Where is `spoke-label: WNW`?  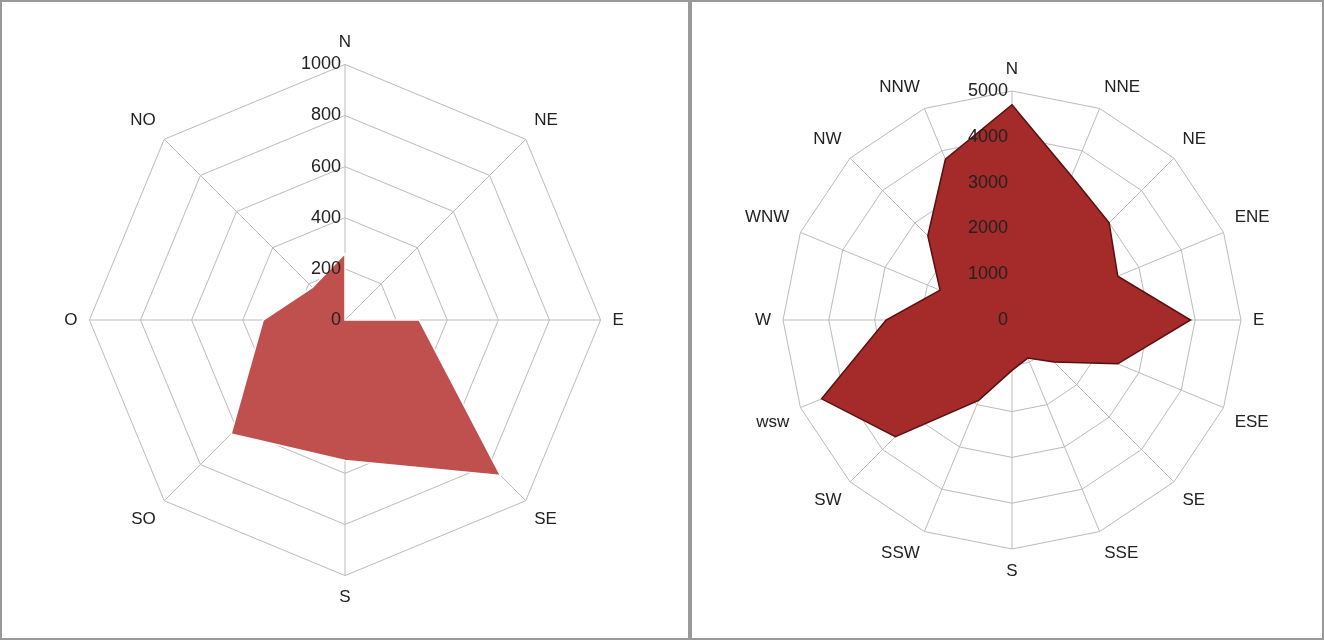 spoke-label: WNW is located at coordinates (767, 217).